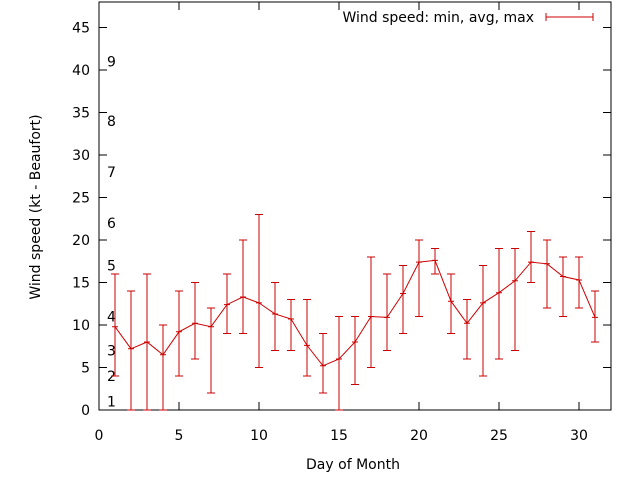 This screenshot has width=640, height=480. Describe the element at coordinates (111, 63) in the screenshot. I see `beaufort-label: 9` at that location.